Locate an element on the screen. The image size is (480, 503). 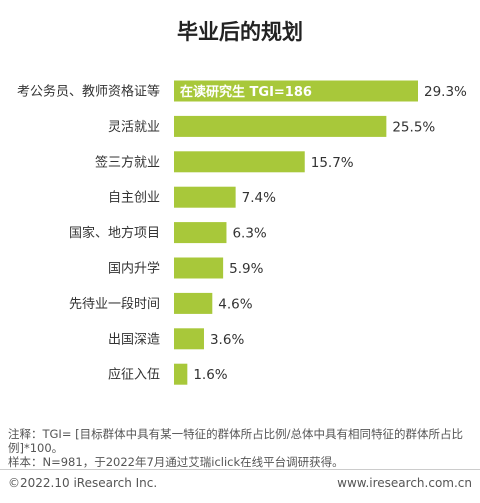
chart-title: 毕业后的规划 is located at coordinates (240, 32).